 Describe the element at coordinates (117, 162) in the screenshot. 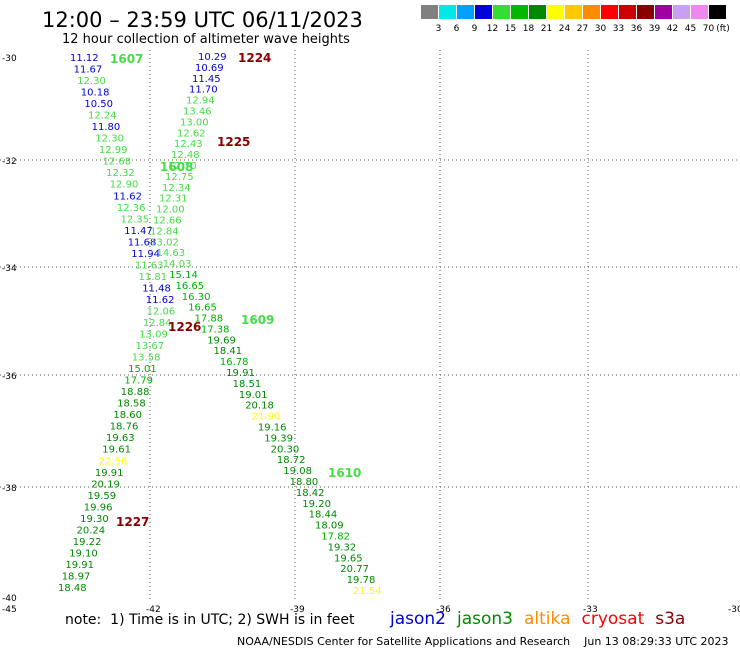

I see `wave-height-value: 12.68` at that location.